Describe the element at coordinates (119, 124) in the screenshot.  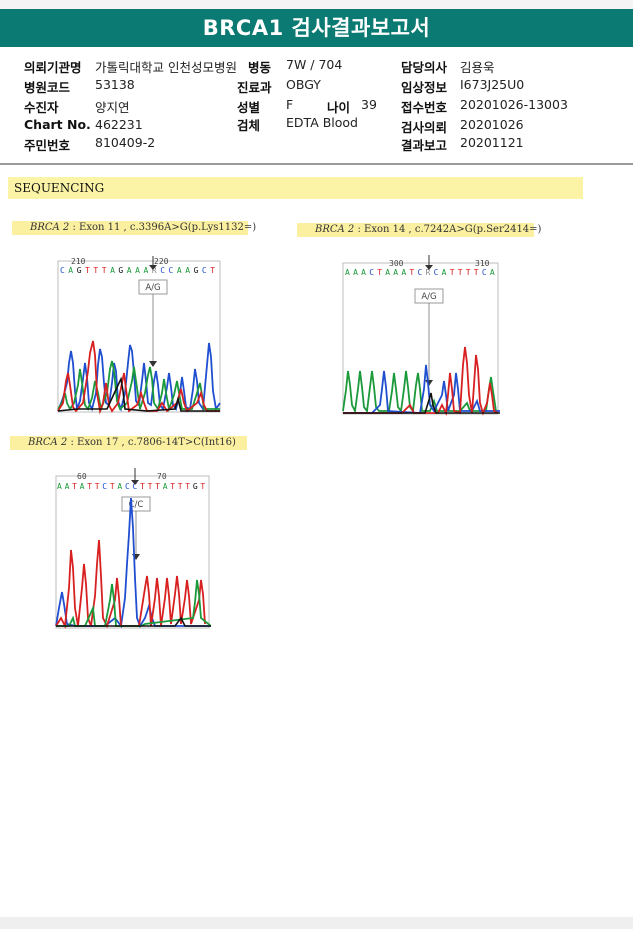
I see `chart-no-value: 462231` at that location.